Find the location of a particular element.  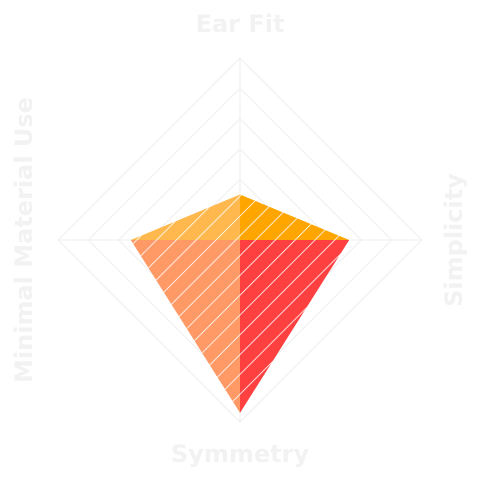

quadrant-bottom-left-hatch is located at coordinates (185, 326).